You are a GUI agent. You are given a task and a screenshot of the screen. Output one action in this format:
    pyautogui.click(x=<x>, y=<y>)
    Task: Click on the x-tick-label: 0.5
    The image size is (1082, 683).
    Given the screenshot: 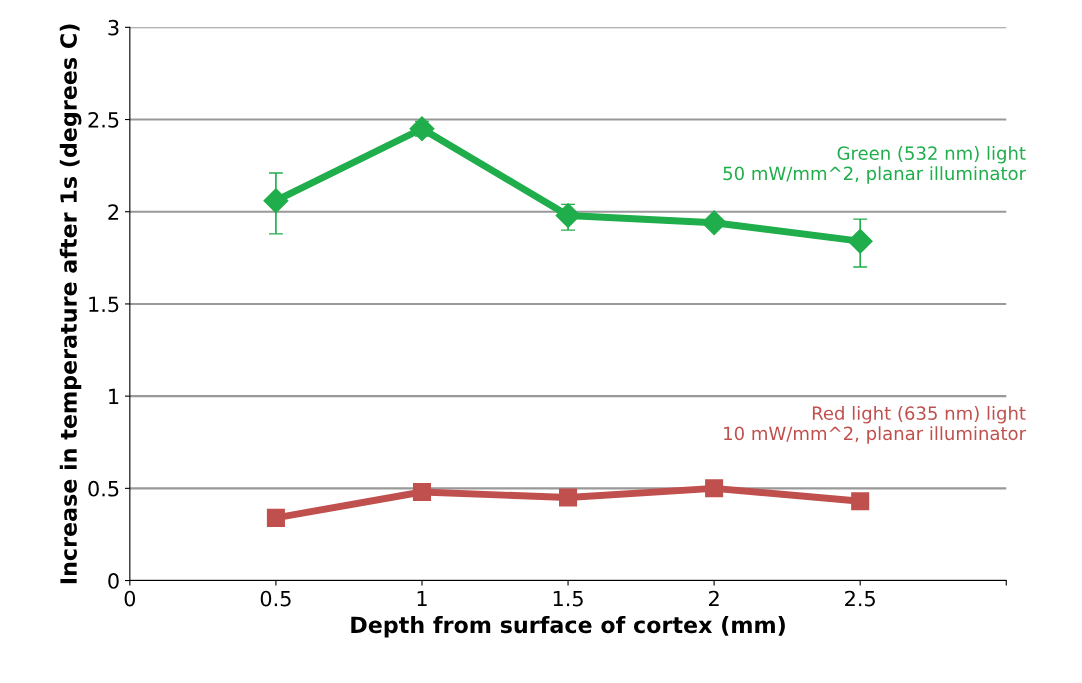 What is the action you would take?
    pyautogui.click(x=275, y=598)
    